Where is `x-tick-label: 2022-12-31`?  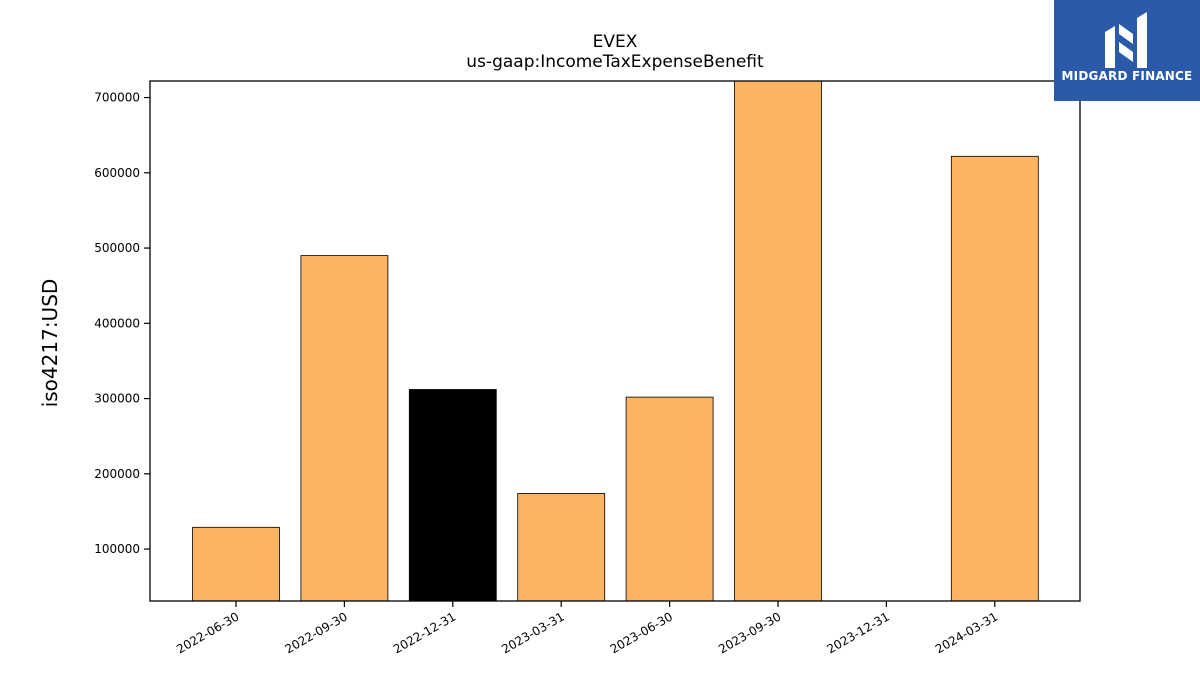 x-tick-label: 2022-12-31 is located at coordinates (424, 632).